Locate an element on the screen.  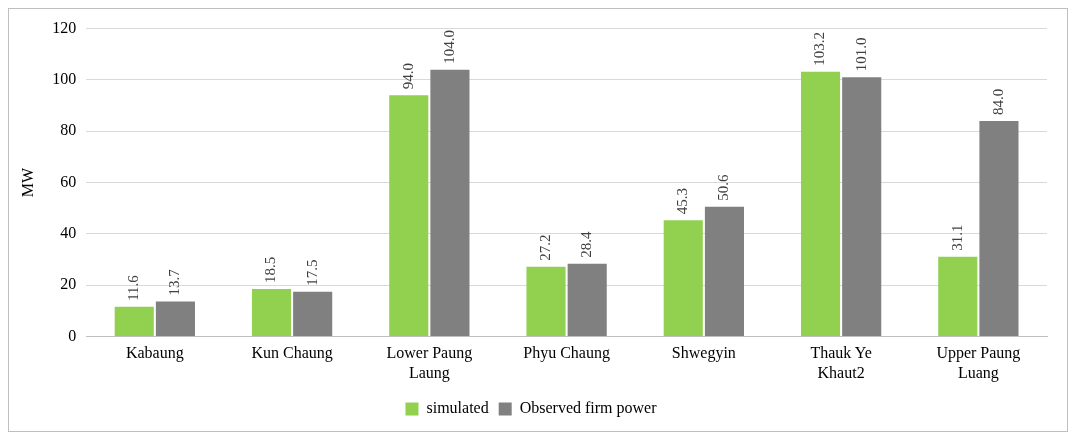
legend-label: simulated is located at coordinates (457, 408).